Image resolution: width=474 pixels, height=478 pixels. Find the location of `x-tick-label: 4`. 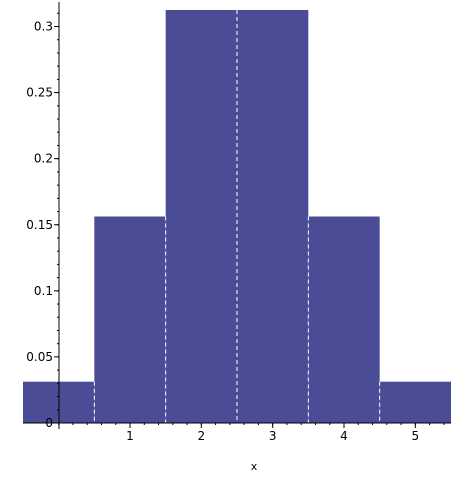

x-tick-label: 4 is located at coordinates (344, 436).